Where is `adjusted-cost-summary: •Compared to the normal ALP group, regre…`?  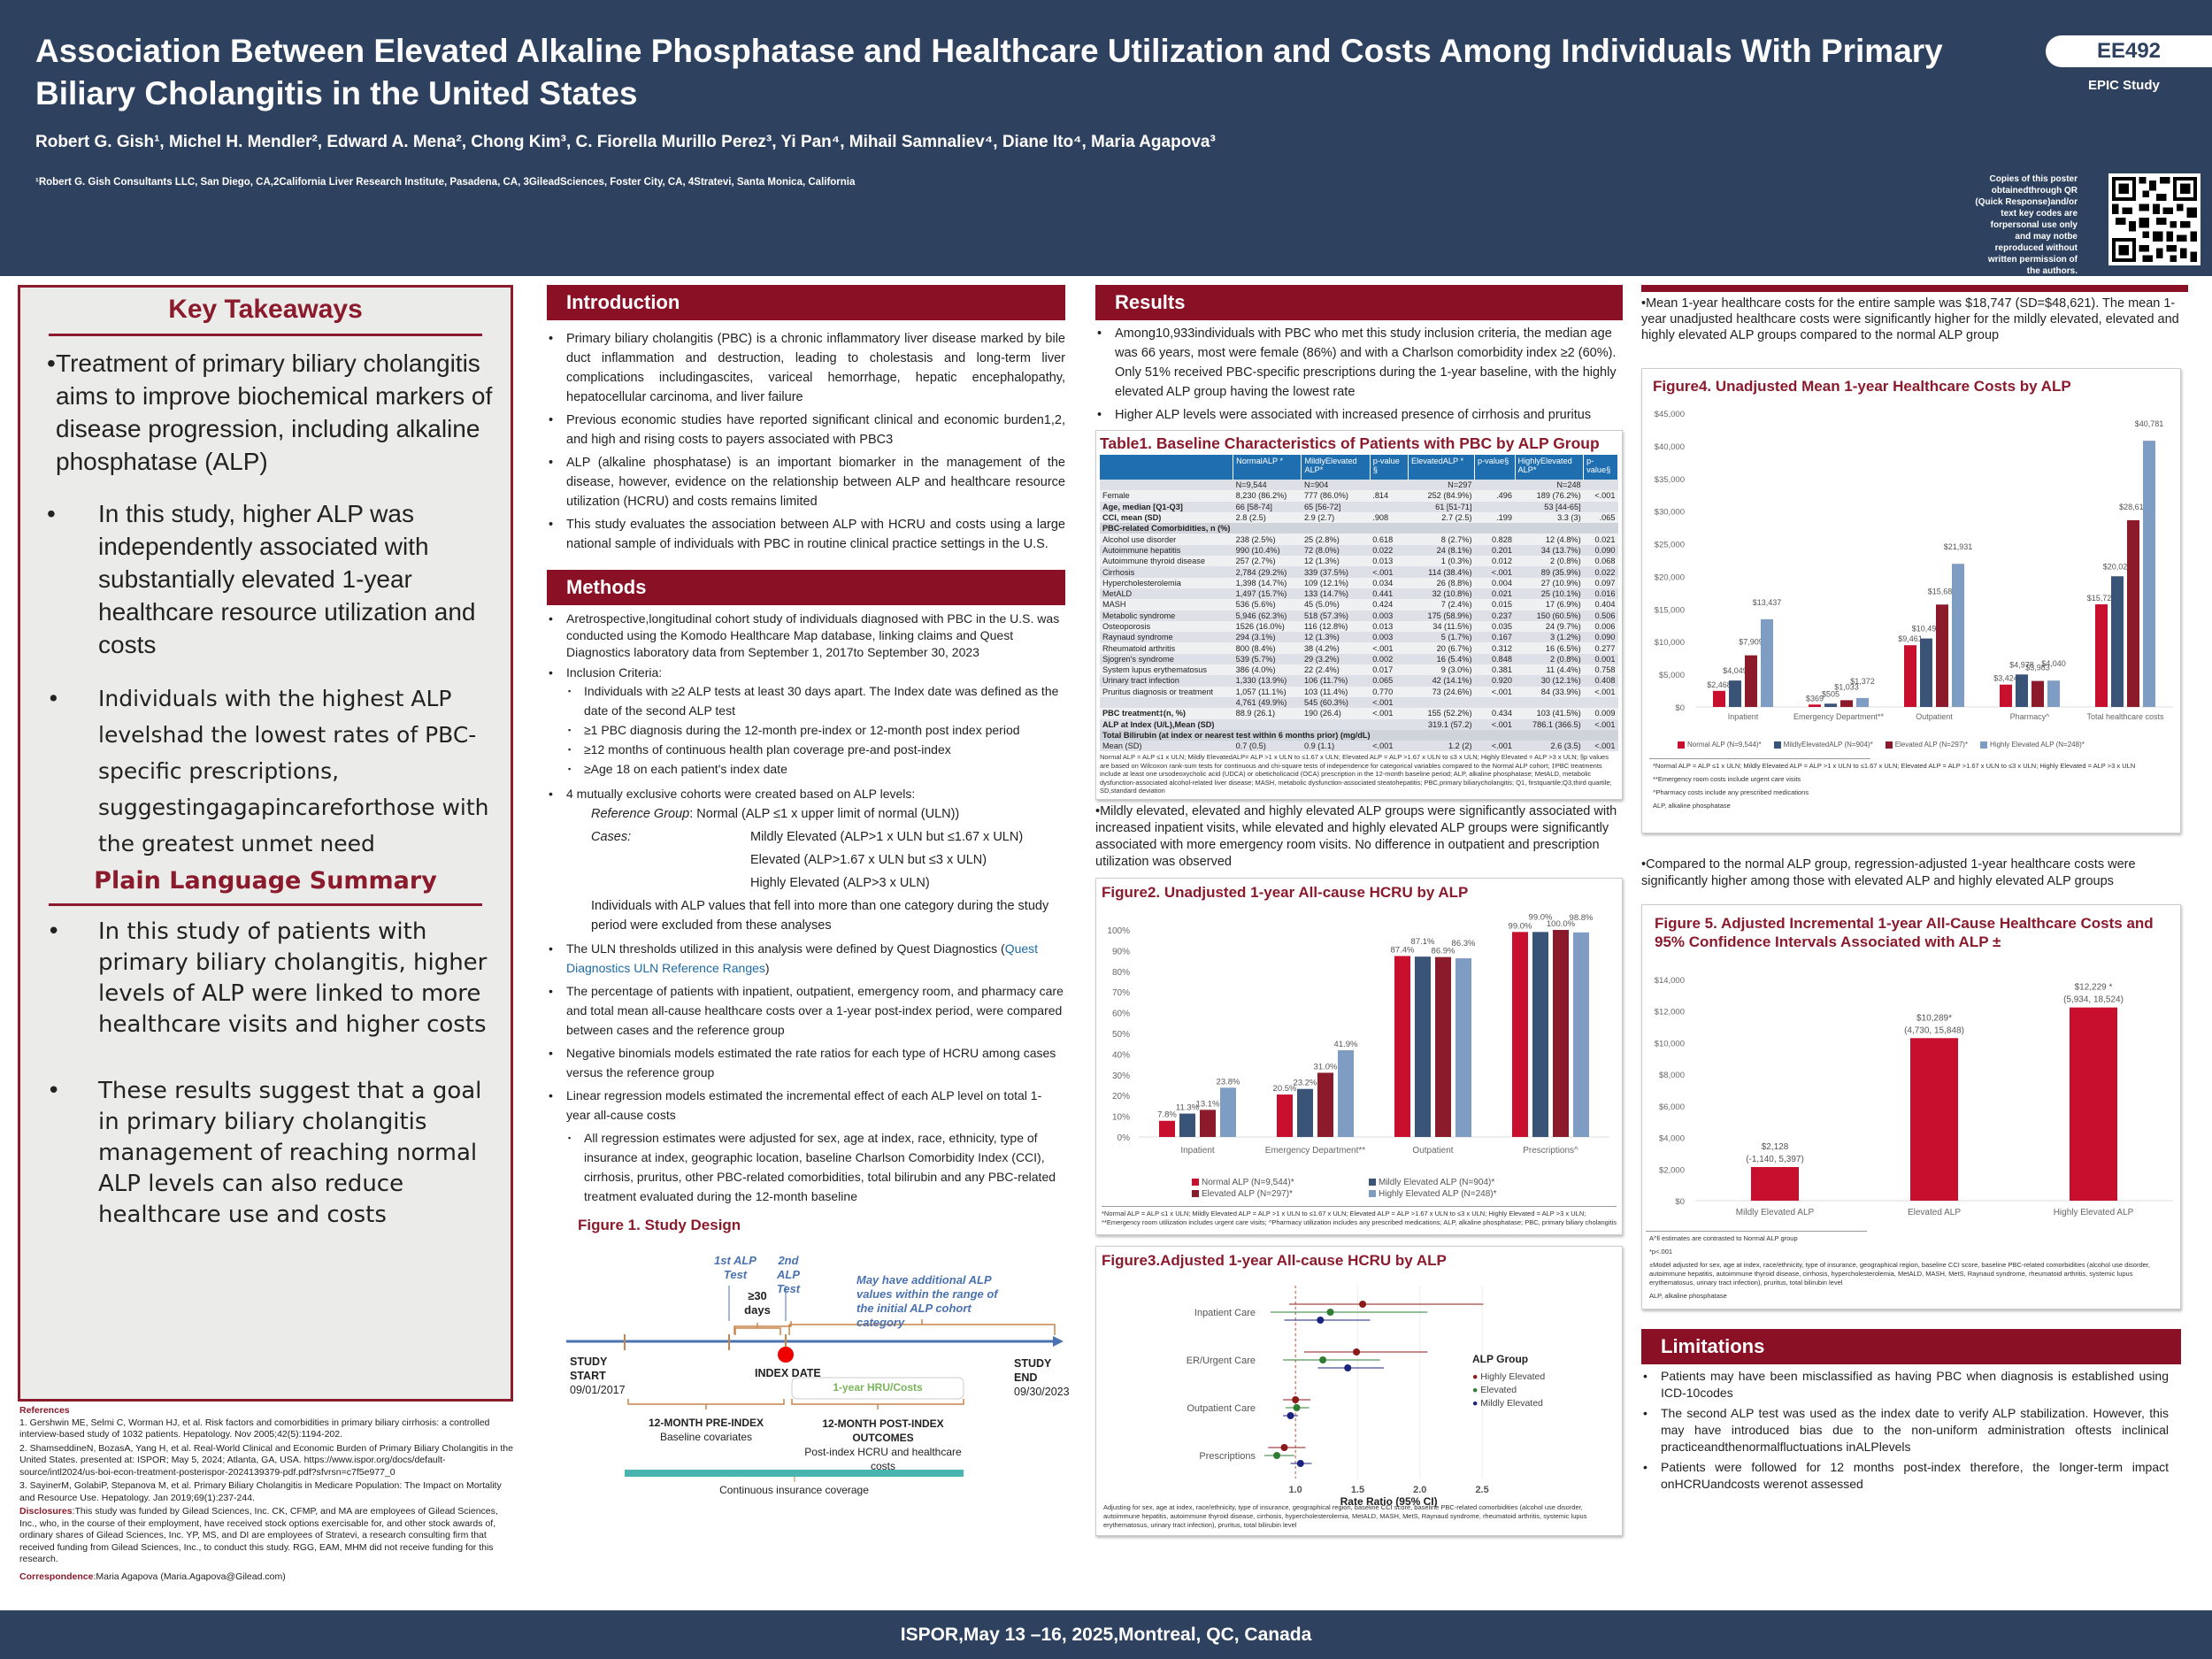 adjusted-cost-summary: •Compared to the normal ALP group, regre… is located at coordinates (1889, 873).